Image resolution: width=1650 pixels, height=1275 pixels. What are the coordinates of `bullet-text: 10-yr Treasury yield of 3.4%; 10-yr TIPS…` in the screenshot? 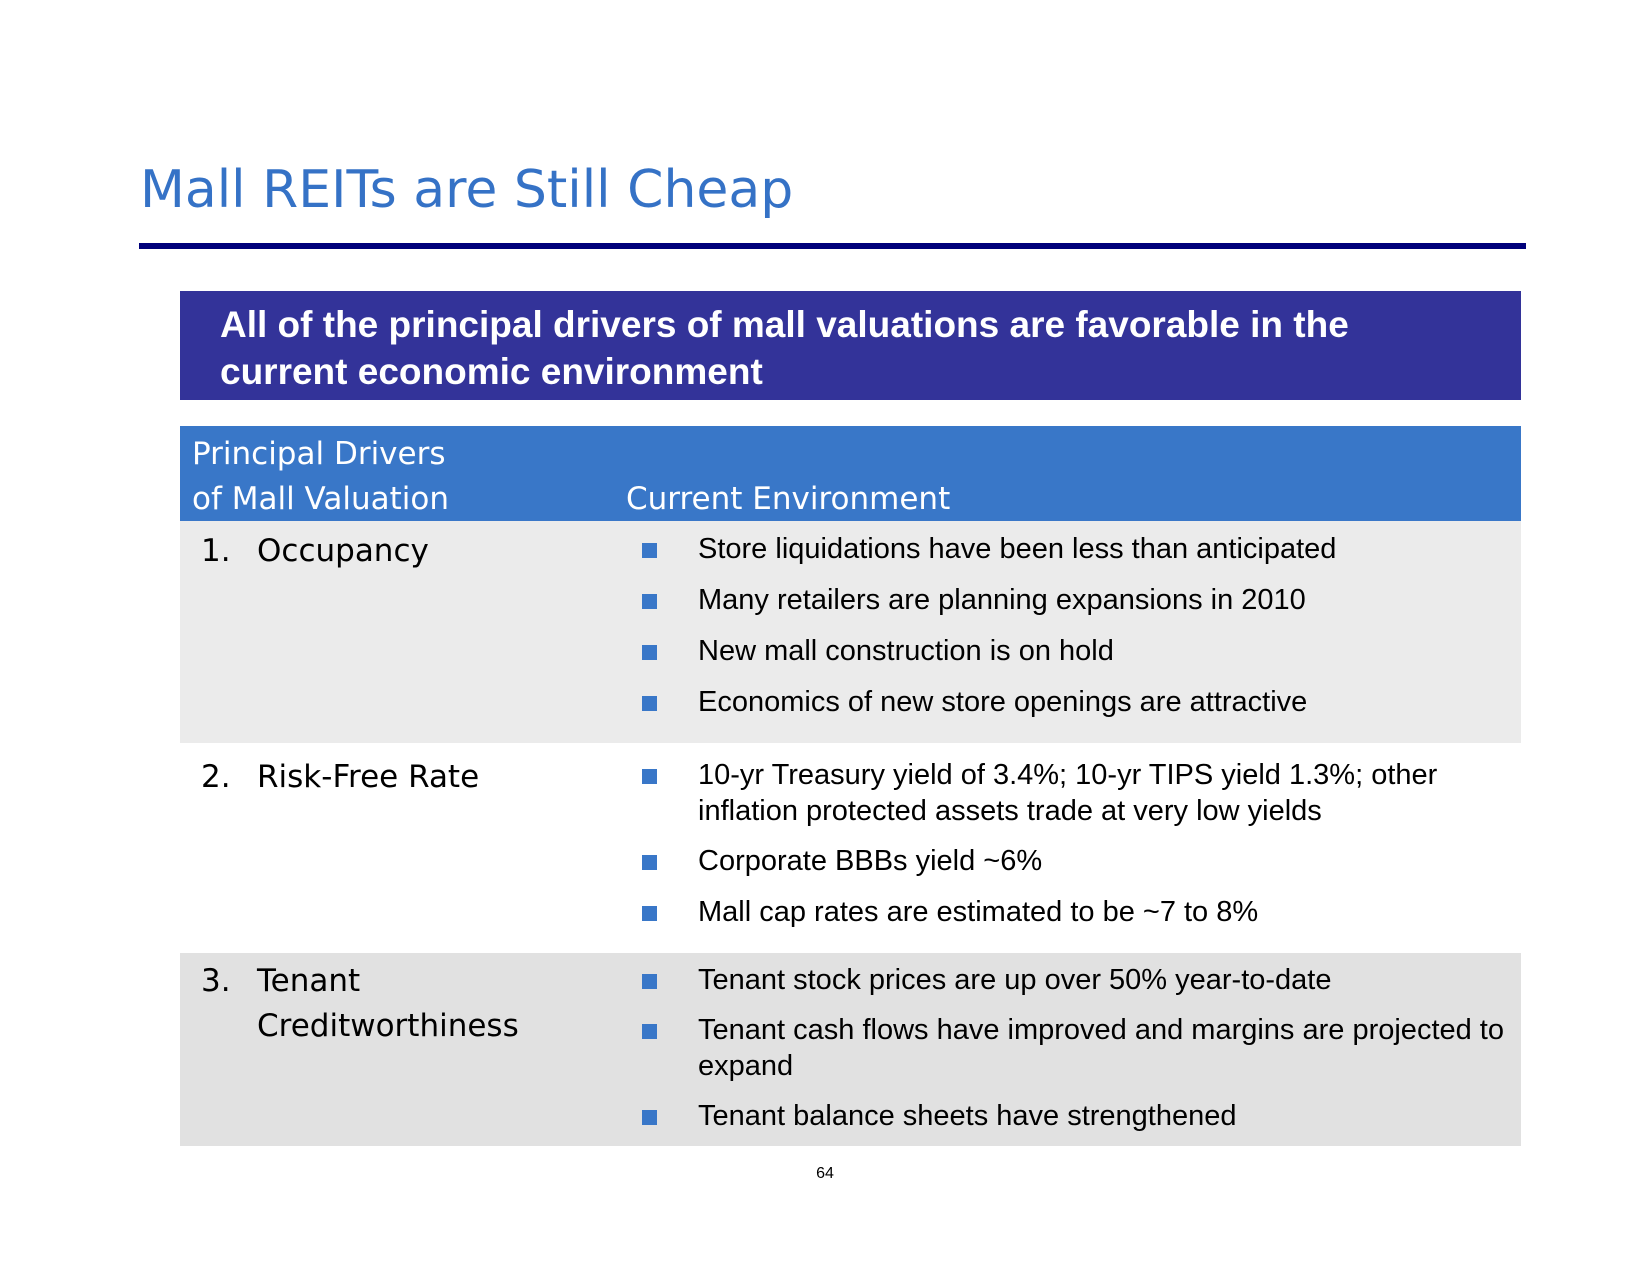 It's located at (1068, 793).